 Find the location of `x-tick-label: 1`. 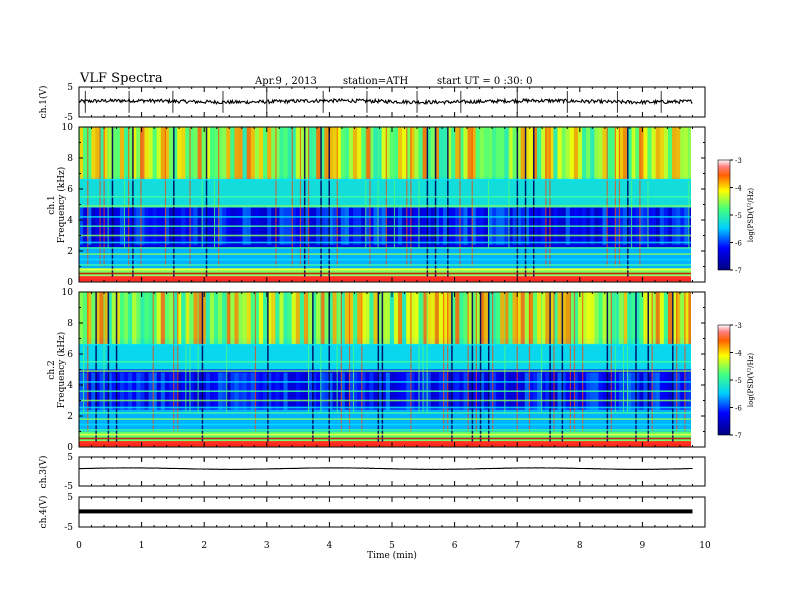

x-tick-label: 1 is located at coordinates (142, 546).